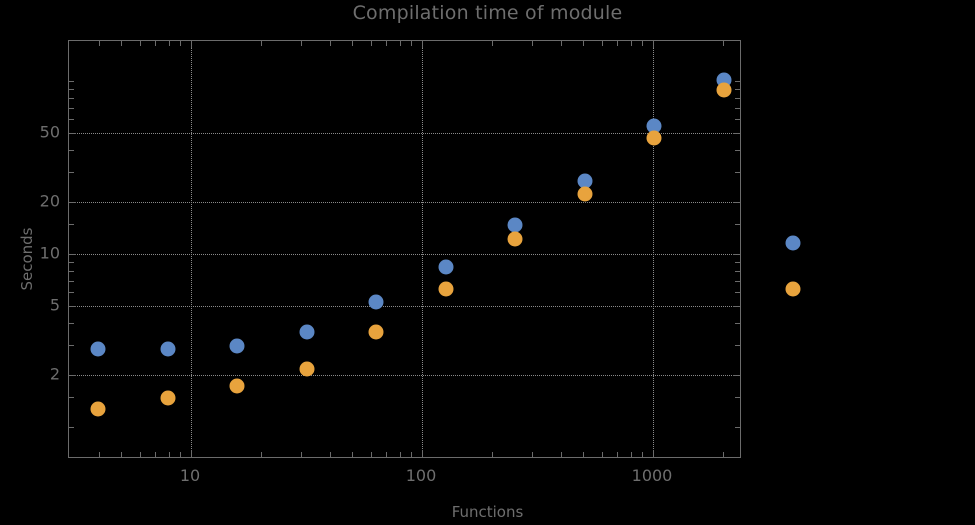 Image resolution: width=975 pixels, height=525 pixels. What do you see at coordinates (49, 132) in the screenshot?
I see `y-axis-tick-label: 50` at bounding box center [49, 132].